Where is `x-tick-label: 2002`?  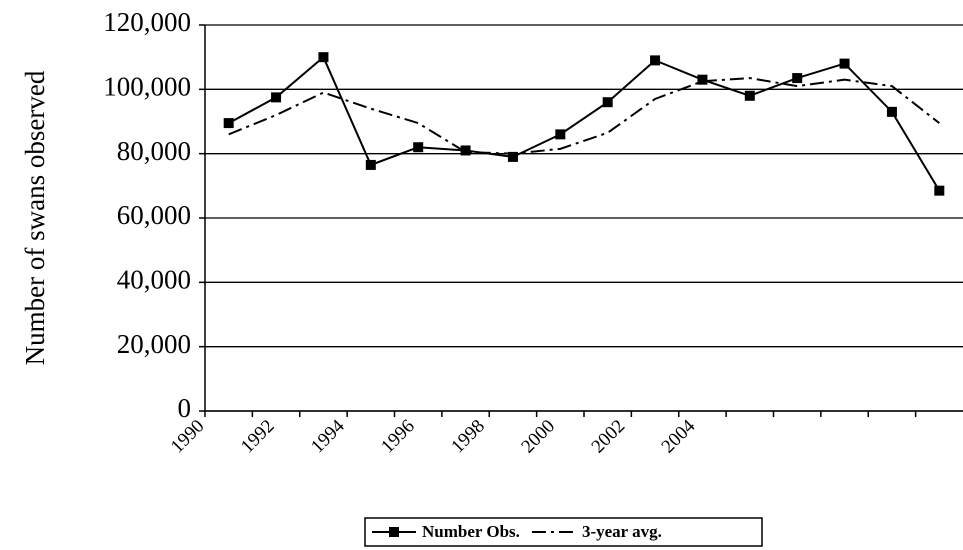
x-tick-label: 2002 is located at coordinates (609, 437).